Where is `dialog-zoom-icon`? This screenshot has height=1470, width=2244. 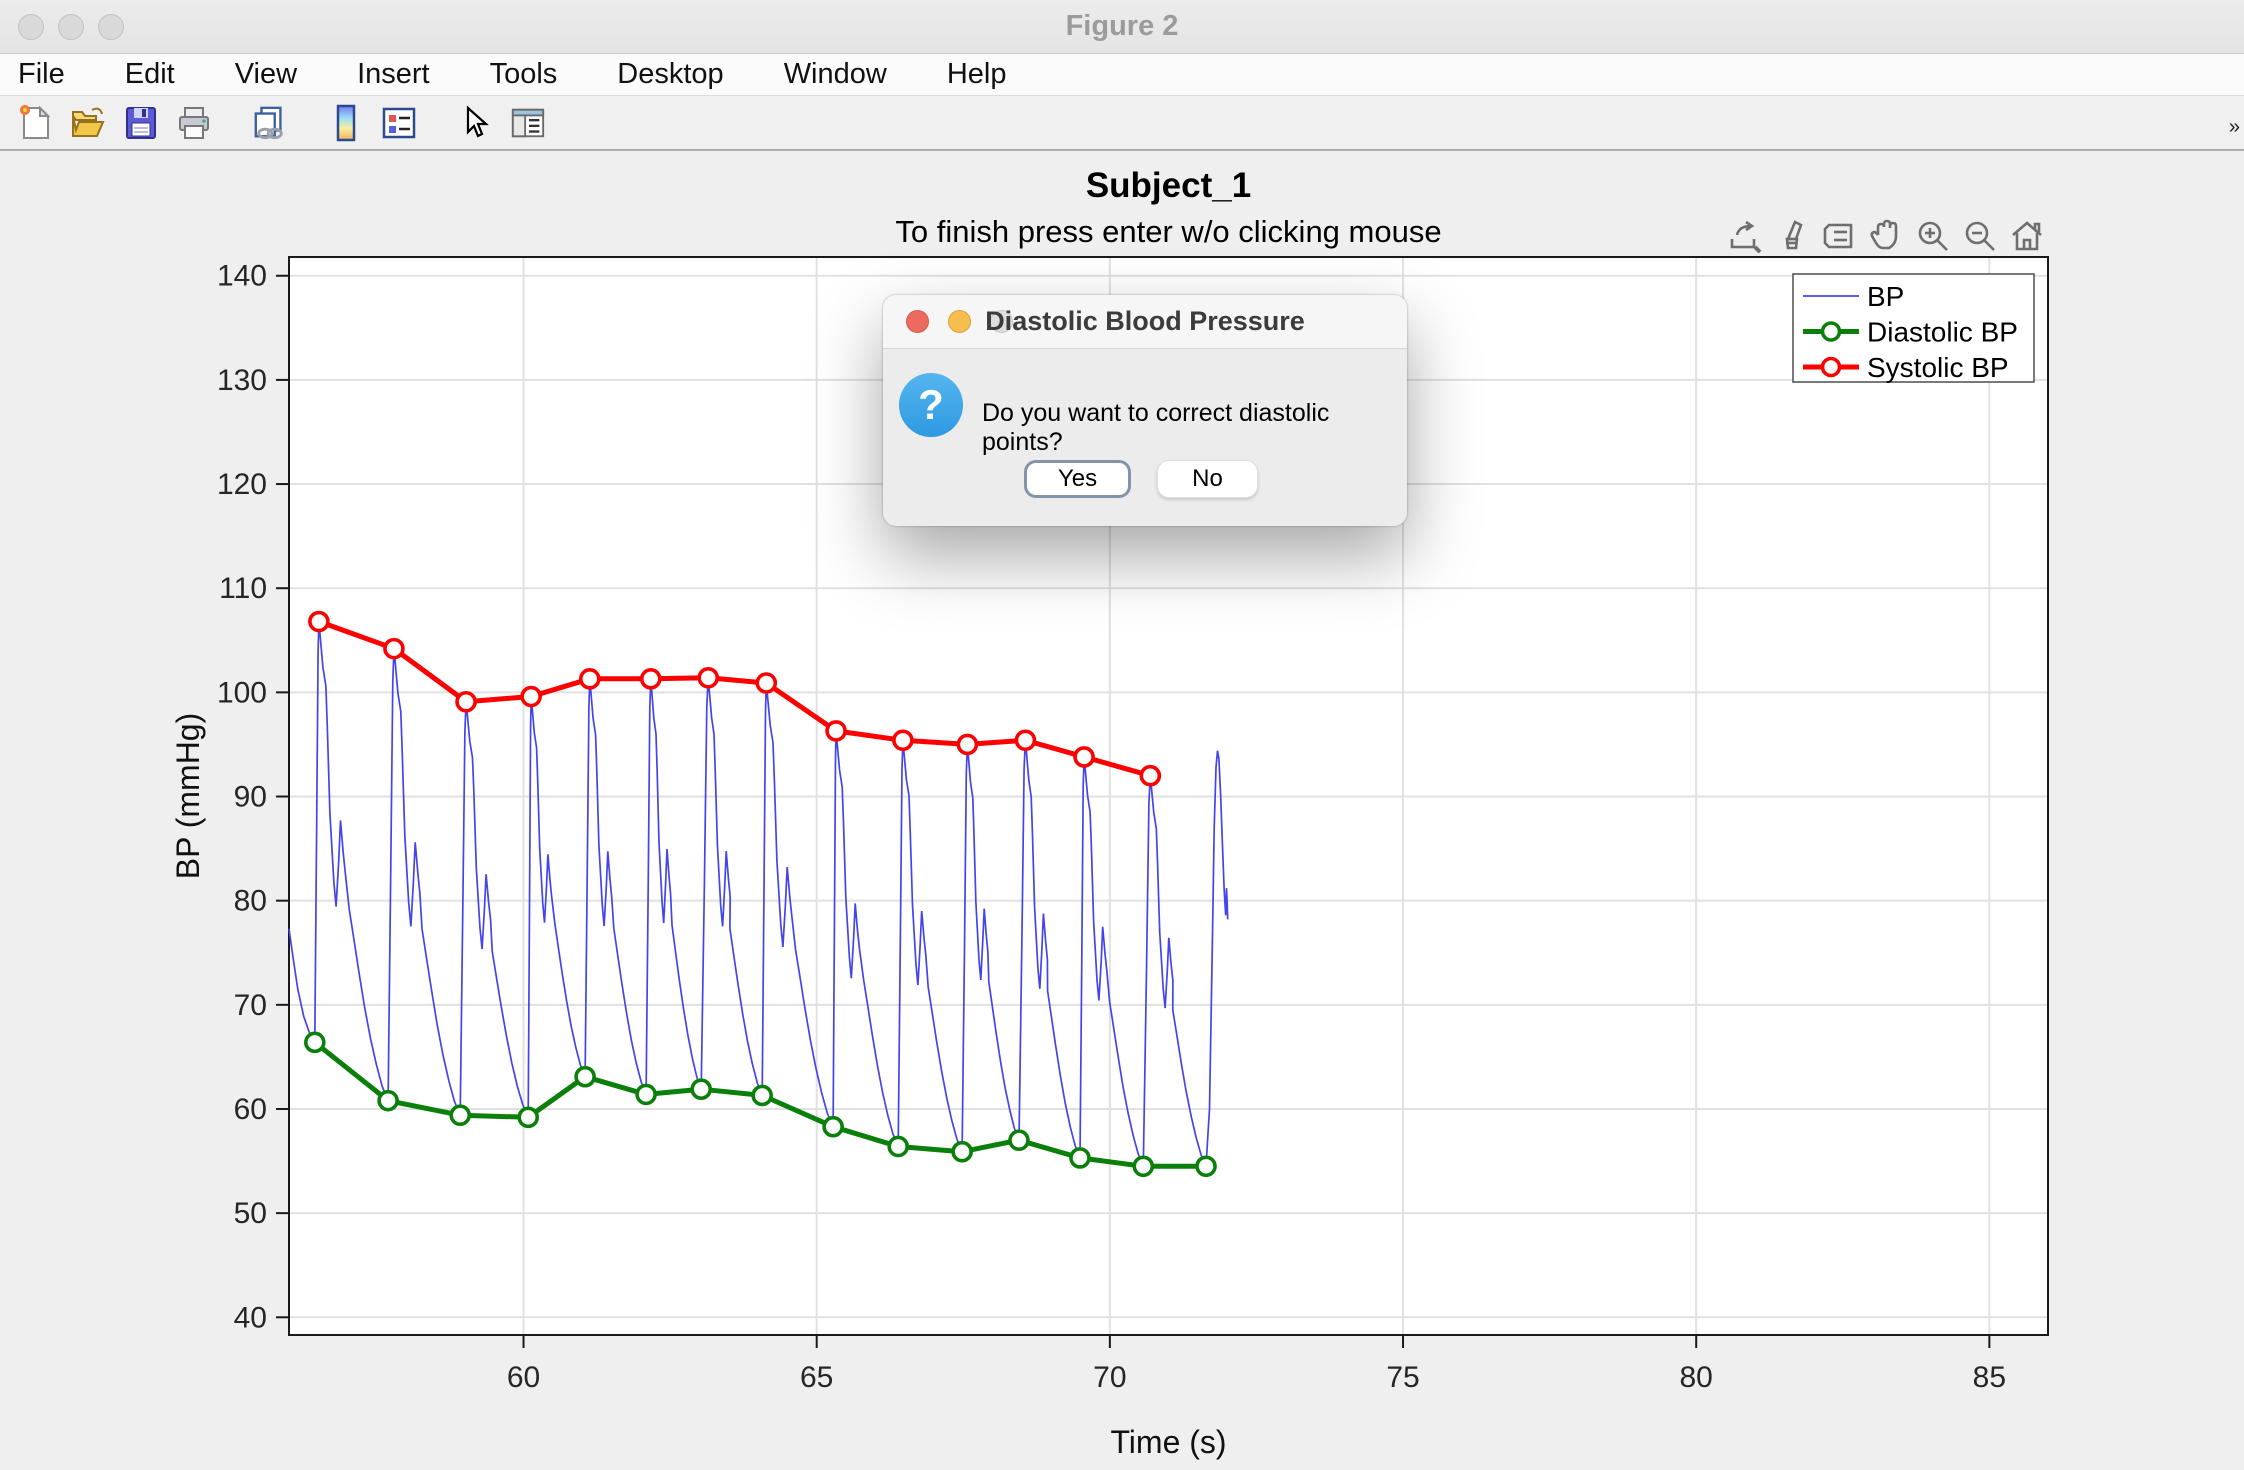
dialog-zoom-icon is located at coordinates (1001, 321).